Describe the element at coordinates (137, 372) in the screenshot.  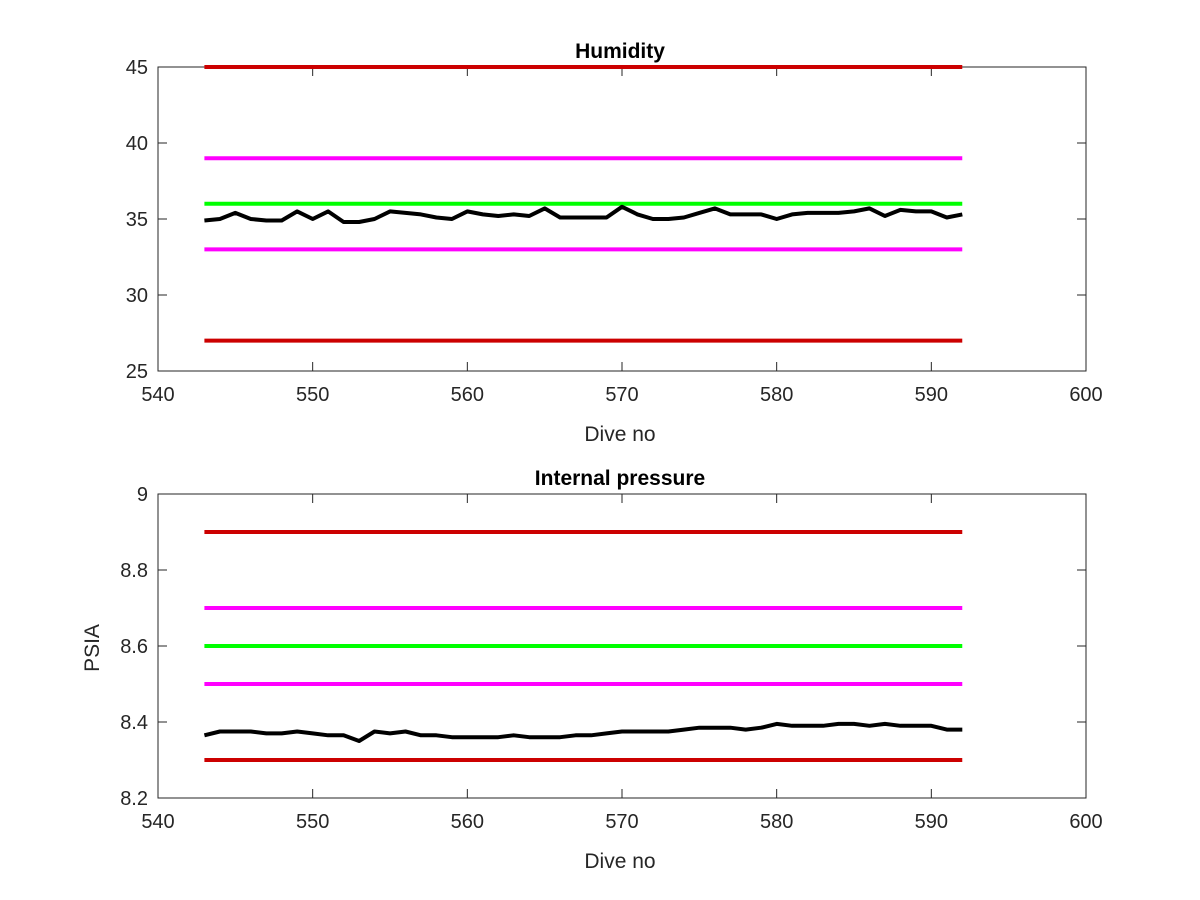
I see `y-tick-label: 25` at that location.